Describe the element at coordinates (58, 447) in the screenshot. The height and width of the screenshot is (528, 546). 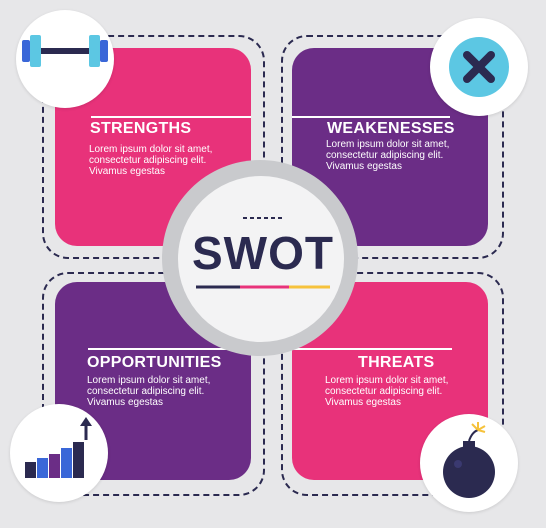
I see `growth-bar-chart-icon` at that location.